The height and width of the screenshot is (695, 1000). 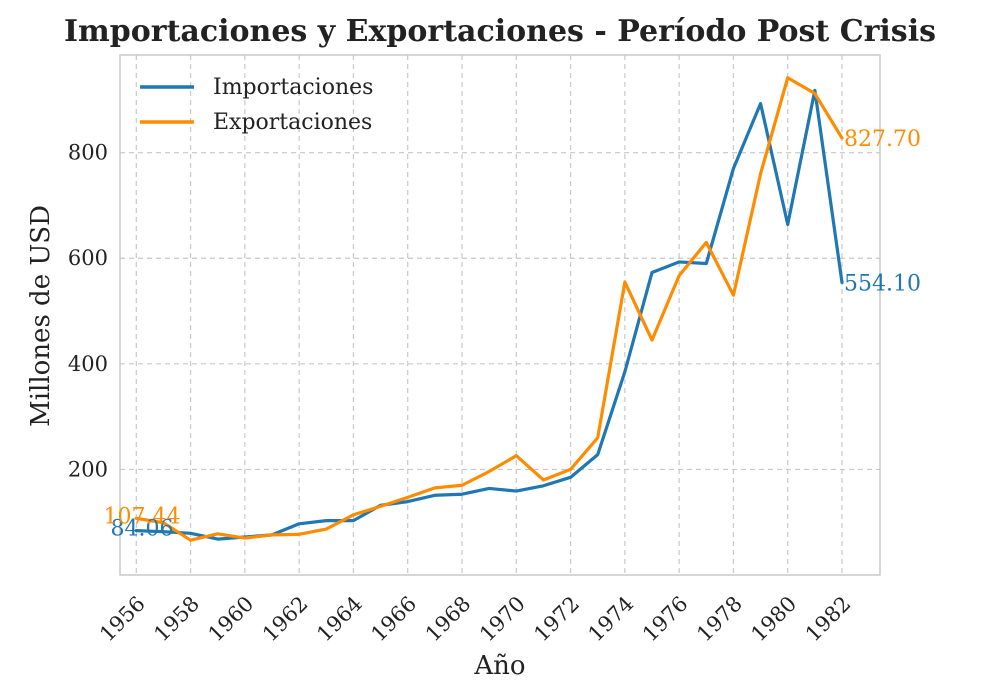 I want to click on x-tick-label: 1960, so click(x=231, y=619).